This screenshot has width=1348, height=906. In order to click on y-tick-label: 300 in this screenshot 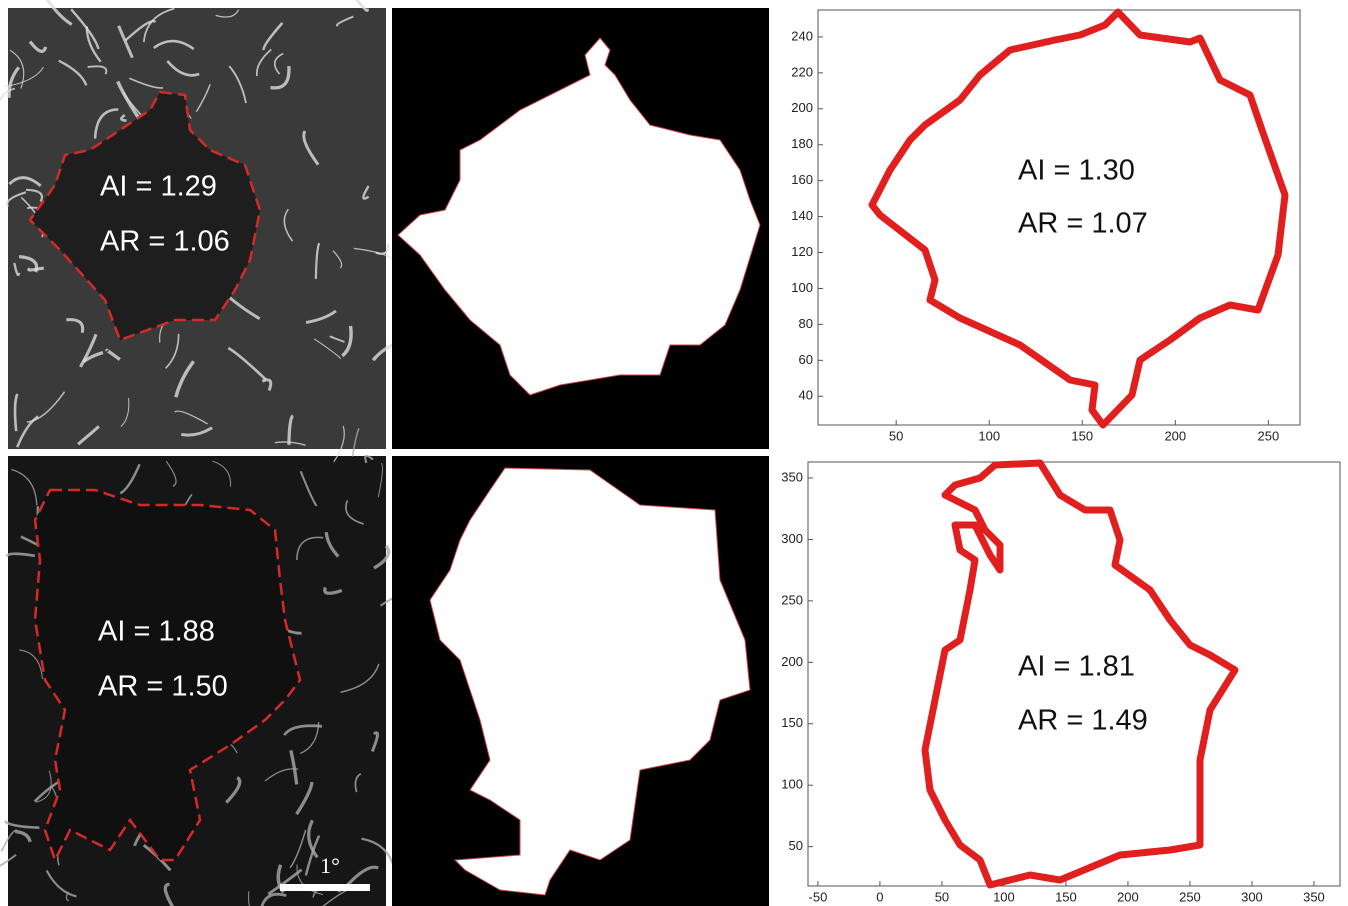, I will do `click(792, 538)`.